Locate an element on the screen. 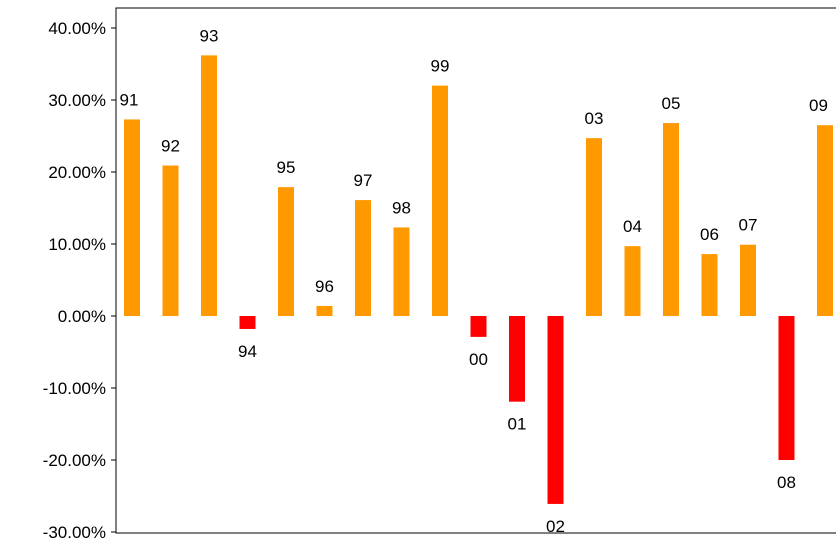  bar-label-09: 09 is located at coordinates (818, 105).